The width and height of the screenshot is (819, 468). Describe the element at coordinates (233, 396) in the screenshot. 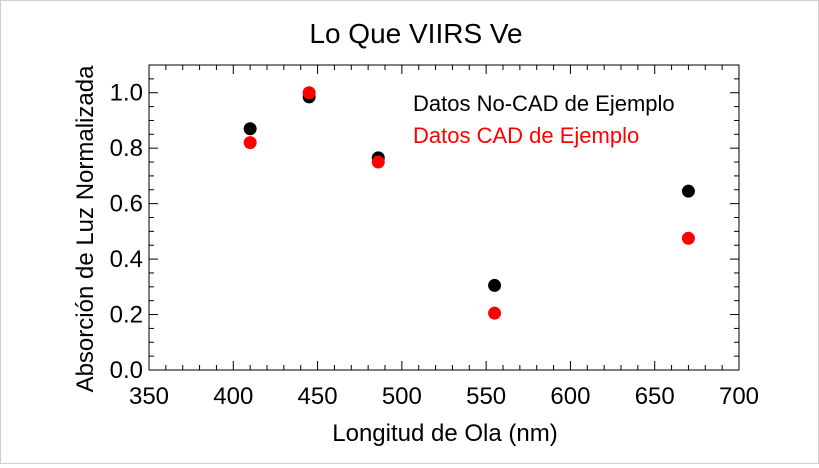

I see `x-tick-label: 400` at that location.